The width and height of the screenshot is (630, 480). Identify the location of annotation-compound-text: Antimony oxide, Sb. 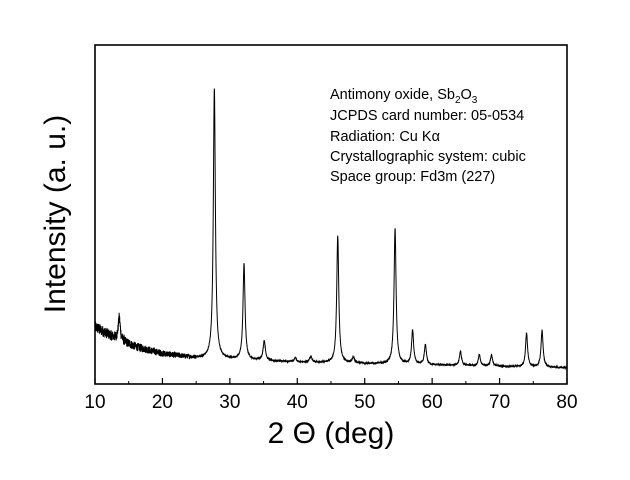
(392, 95).